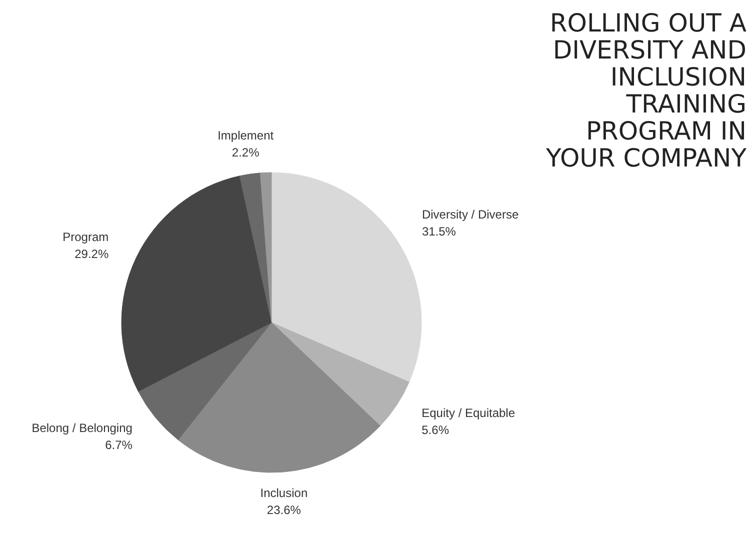  I want to click on text: ROLLING OUT A DIVERSITY AND INCLUSION TRAINING PROGRAM IN YOUR COMPANY, so click(646, 90).